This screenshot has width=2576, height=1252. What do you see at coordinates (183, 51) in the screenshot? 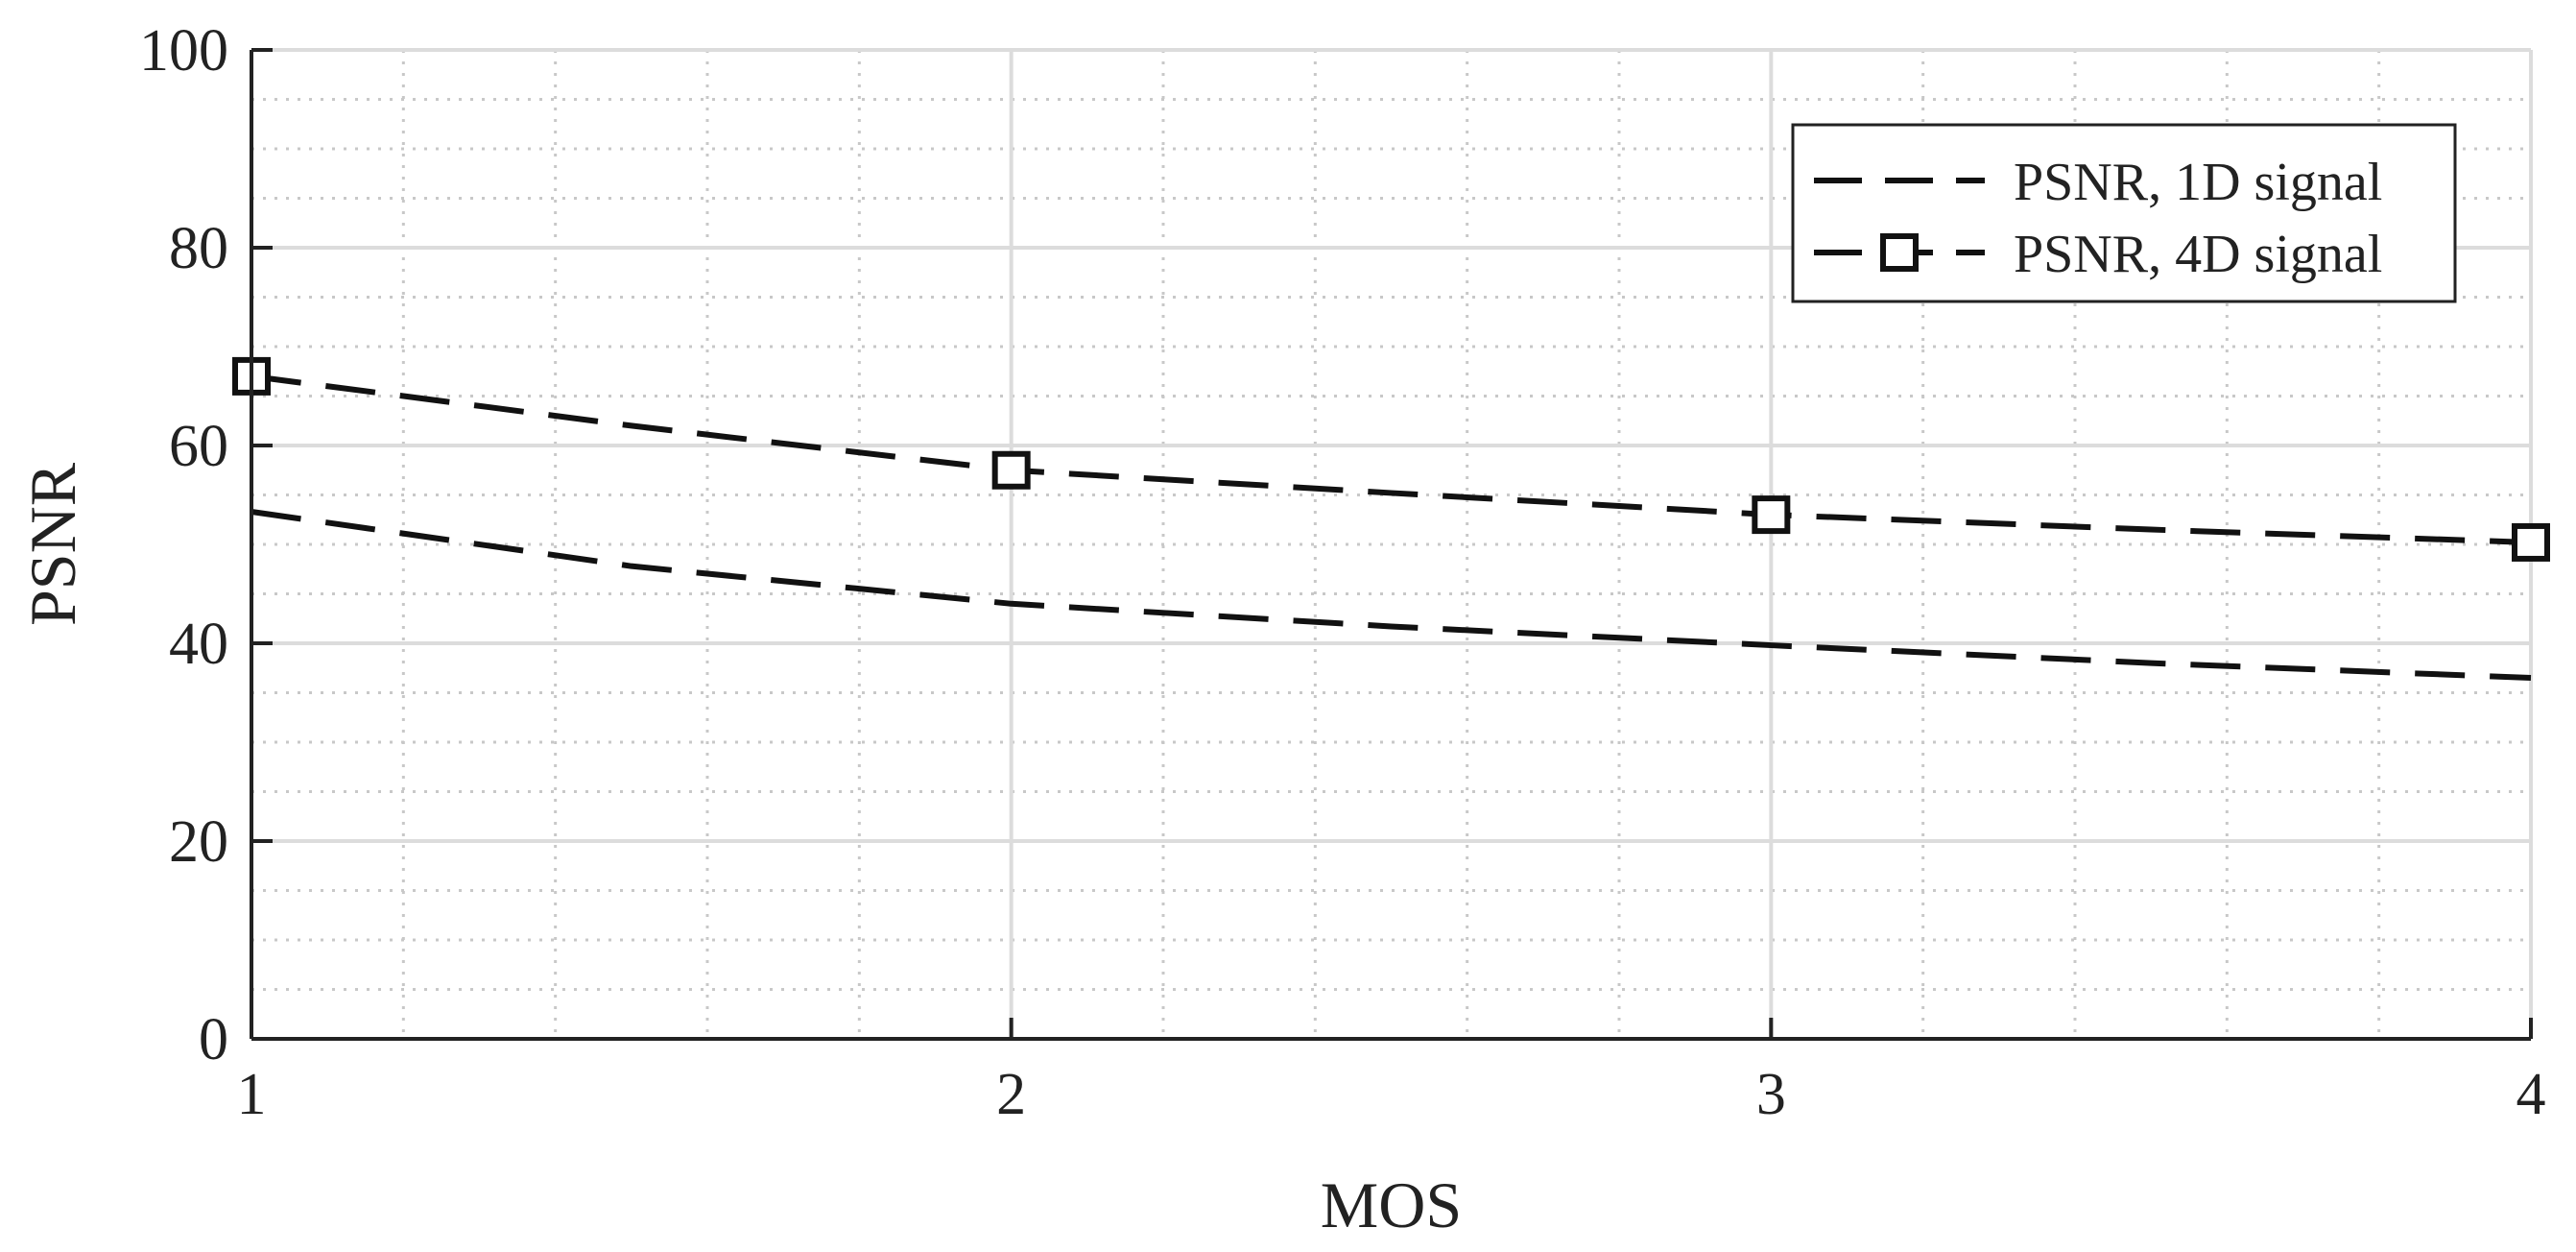
I see `y-tick-label: 100` at bounding box center [183, 51].